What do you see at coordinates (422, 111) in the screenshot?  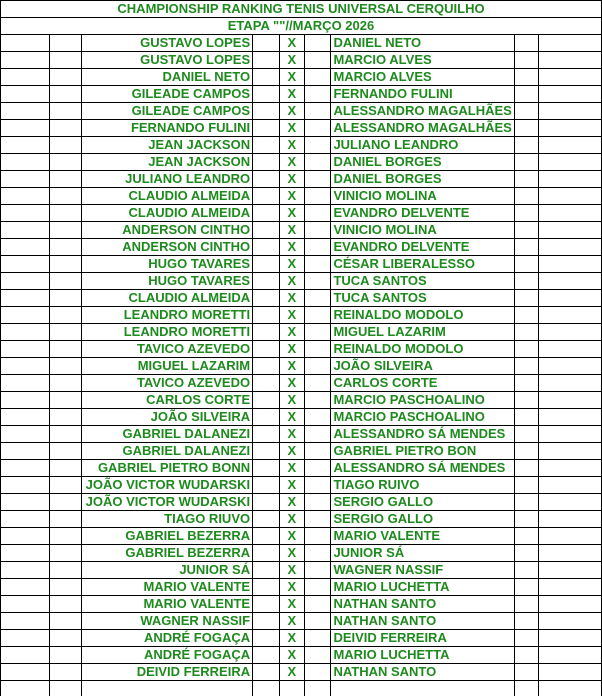 I see `player-2-cell: ALESSANDRO MAGALHÃES` at bounding box center [422, 111].